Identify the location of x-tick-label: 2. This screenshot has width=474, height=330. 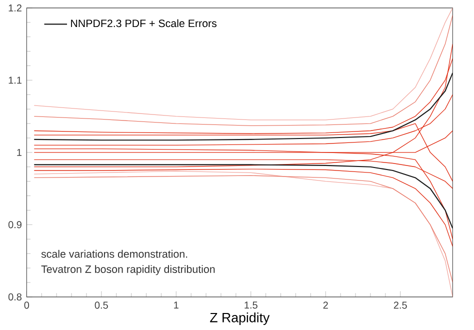
(325, 305).